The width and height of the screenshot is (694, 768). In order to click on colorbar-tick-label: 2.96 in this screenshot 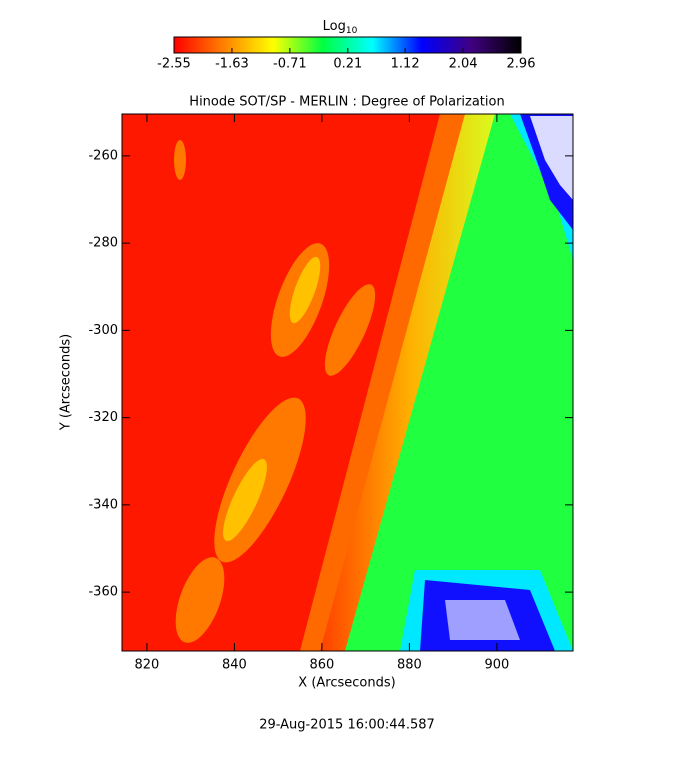, I will do `click(521, 64)`.